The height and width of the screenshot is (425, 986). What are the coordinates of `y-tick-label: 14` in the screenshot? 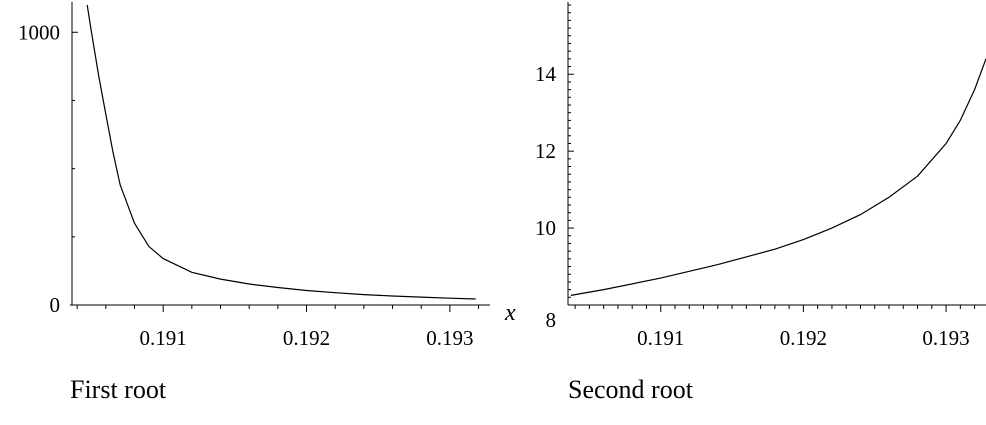 It's located at (546, 74).